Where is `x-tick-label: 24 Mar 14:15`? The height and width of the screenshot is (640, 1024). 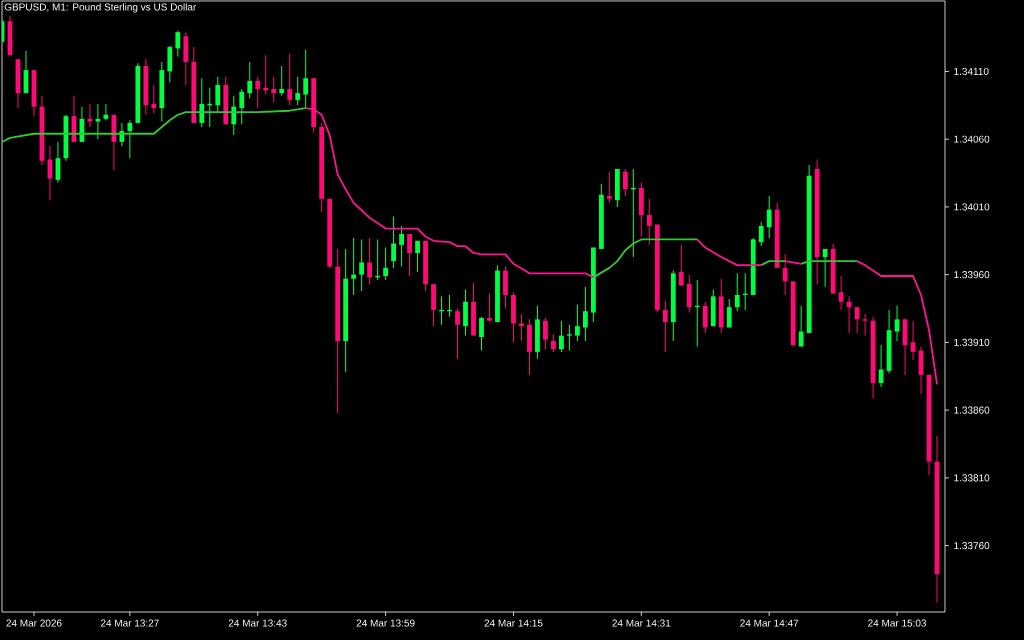
x-tick-label: 24 Mar 14:15 is located at coordinates (513, 623).